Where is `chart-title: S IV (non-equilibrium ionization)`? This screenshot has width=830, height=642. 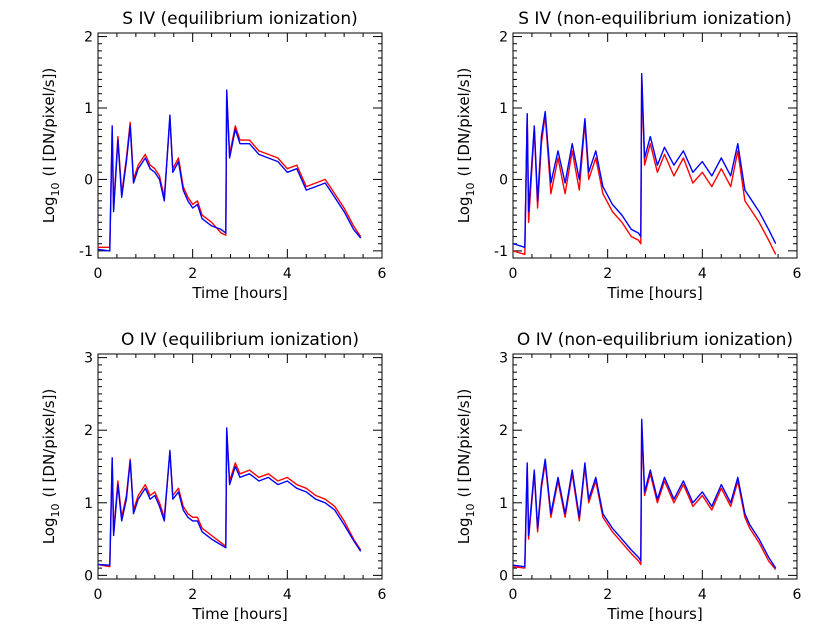 chart-title: S IV (non-equilibrium ionization) is located at coordinates (655, 19).